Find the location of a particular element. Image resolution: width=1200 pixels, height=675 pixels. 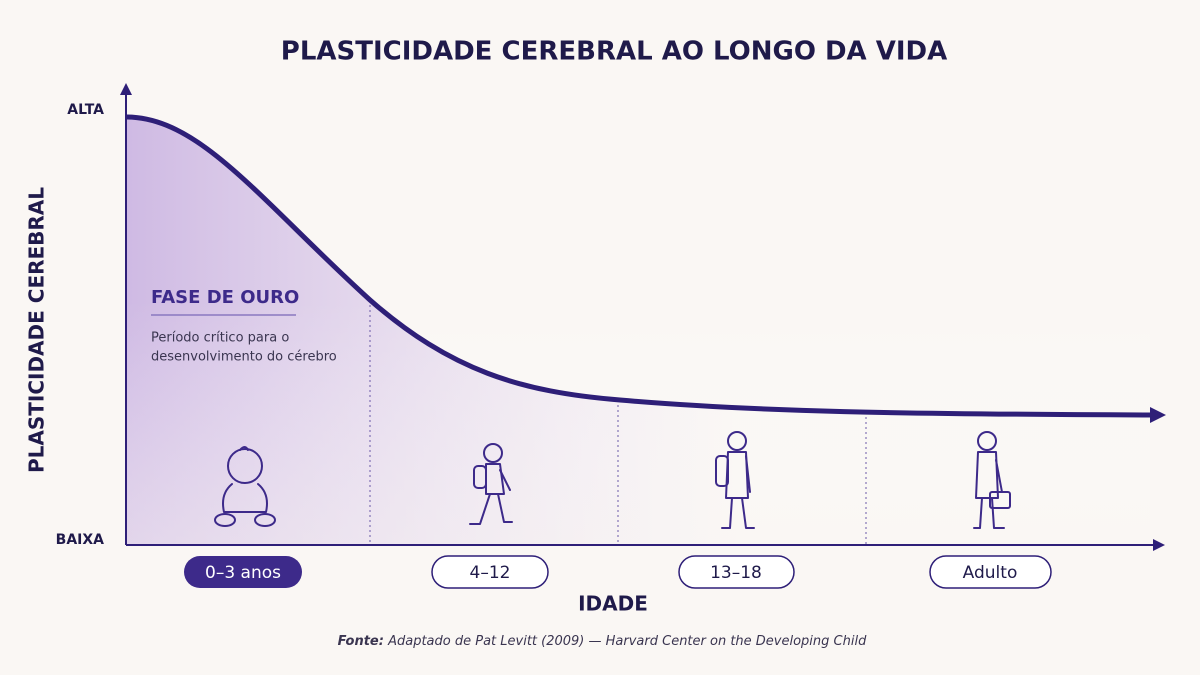

stage-label: 13–18 is located at coordinates (736, 573).